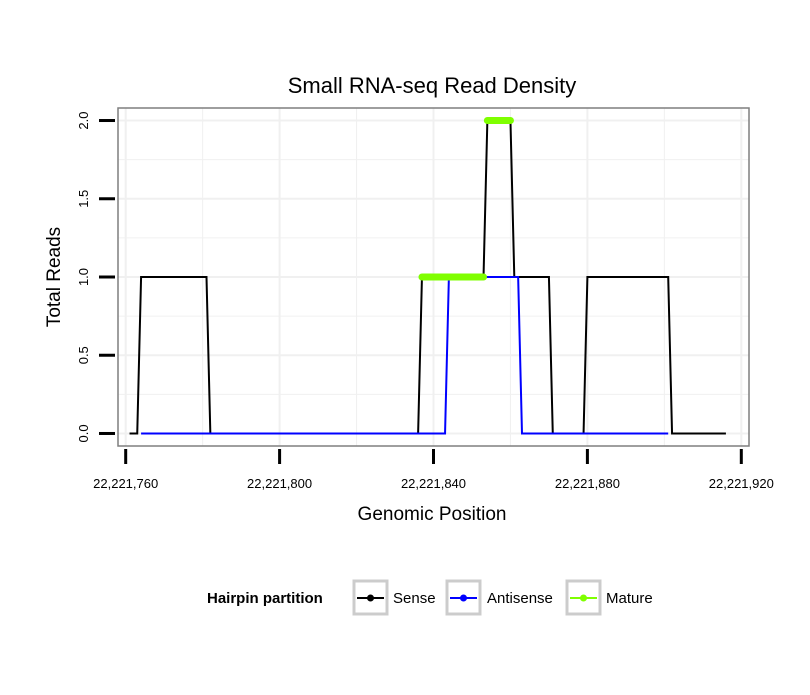  I want to click on legend-key-point-antisense, so click(463, 598).